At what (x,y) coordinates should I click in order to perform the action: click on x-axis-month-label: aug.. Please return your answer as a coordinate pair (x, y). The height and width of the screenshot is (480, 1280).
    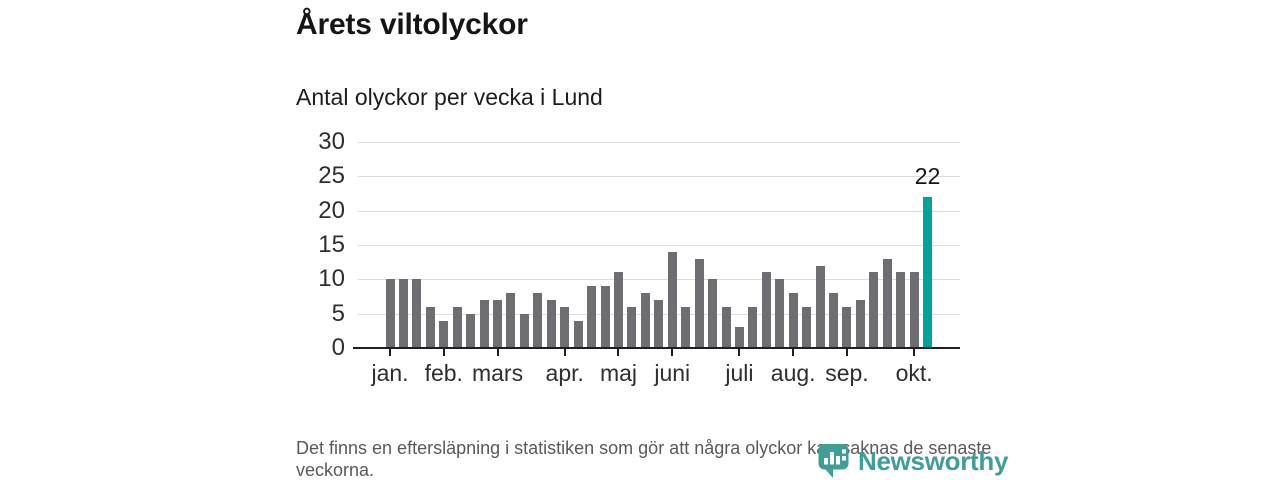
    Looking at the image, I should click on (793, 373).